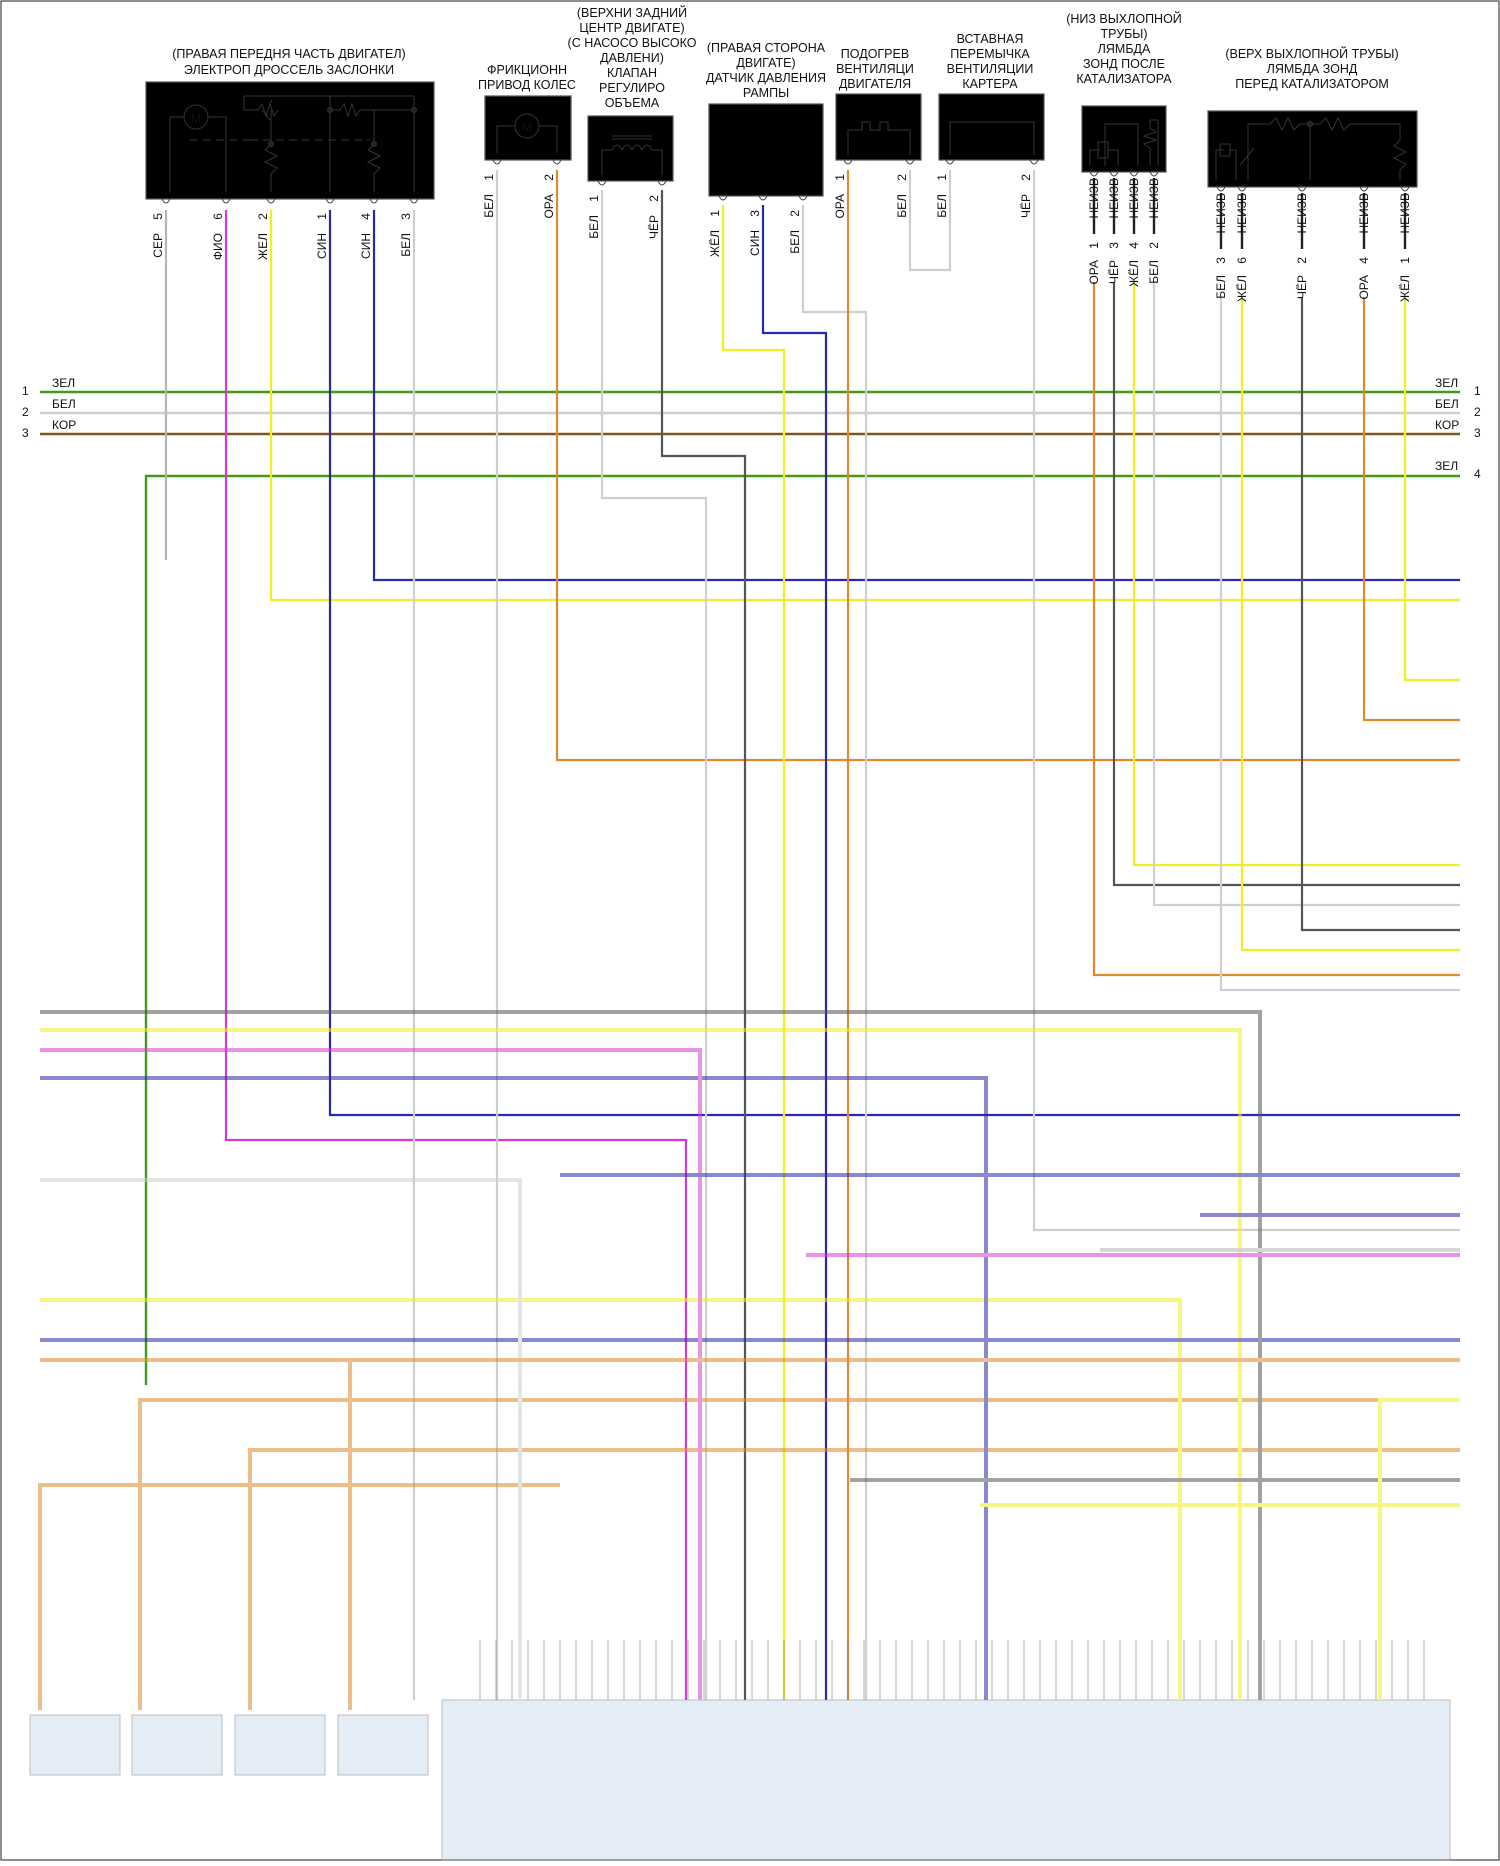 Image resolution: width=1500 pixels, height=1866 pixels. What do you see at coordinates (1405, 189) in the screenshot?
I see `lambda_before-pin-1-connector` at bounding box center [1405, 189].